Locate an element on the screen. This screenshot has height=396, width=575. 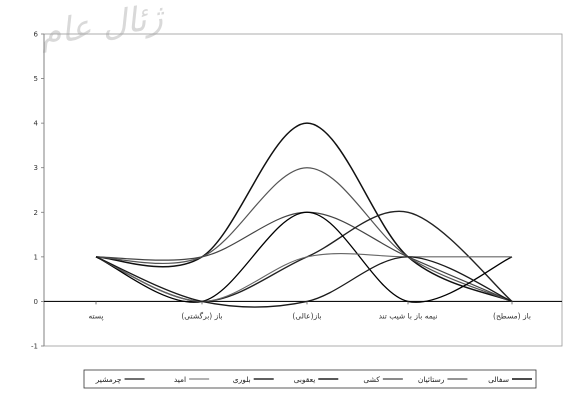
x-category-label: باز (مسطح) is located at coordinates (512, 315).